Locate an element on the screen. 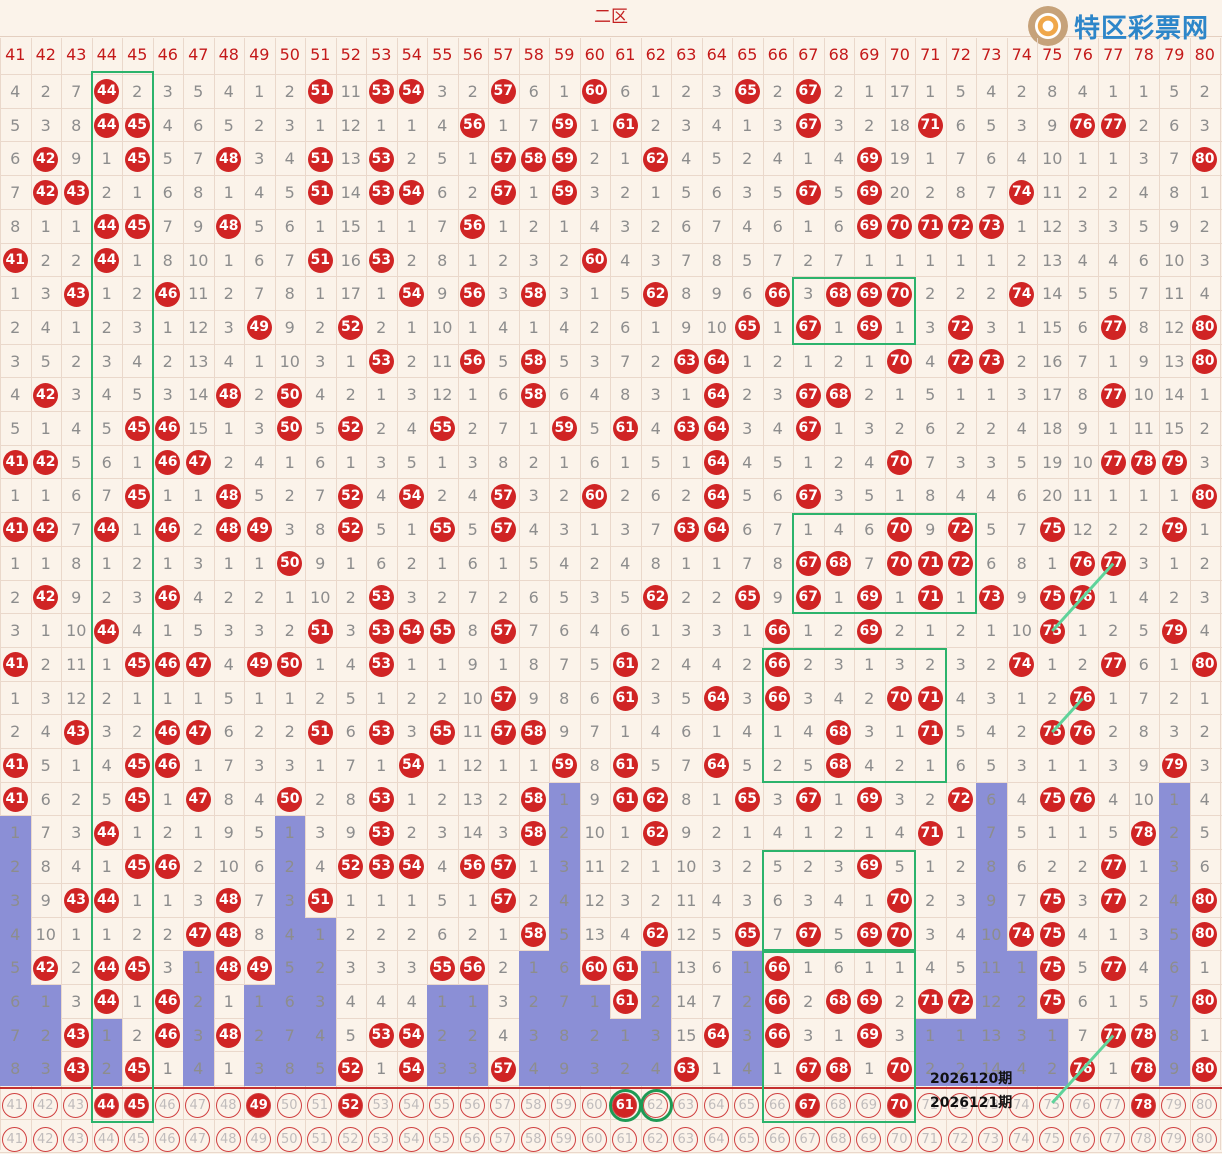  column-header-77: 77 is located at coordinates (1113, 54).